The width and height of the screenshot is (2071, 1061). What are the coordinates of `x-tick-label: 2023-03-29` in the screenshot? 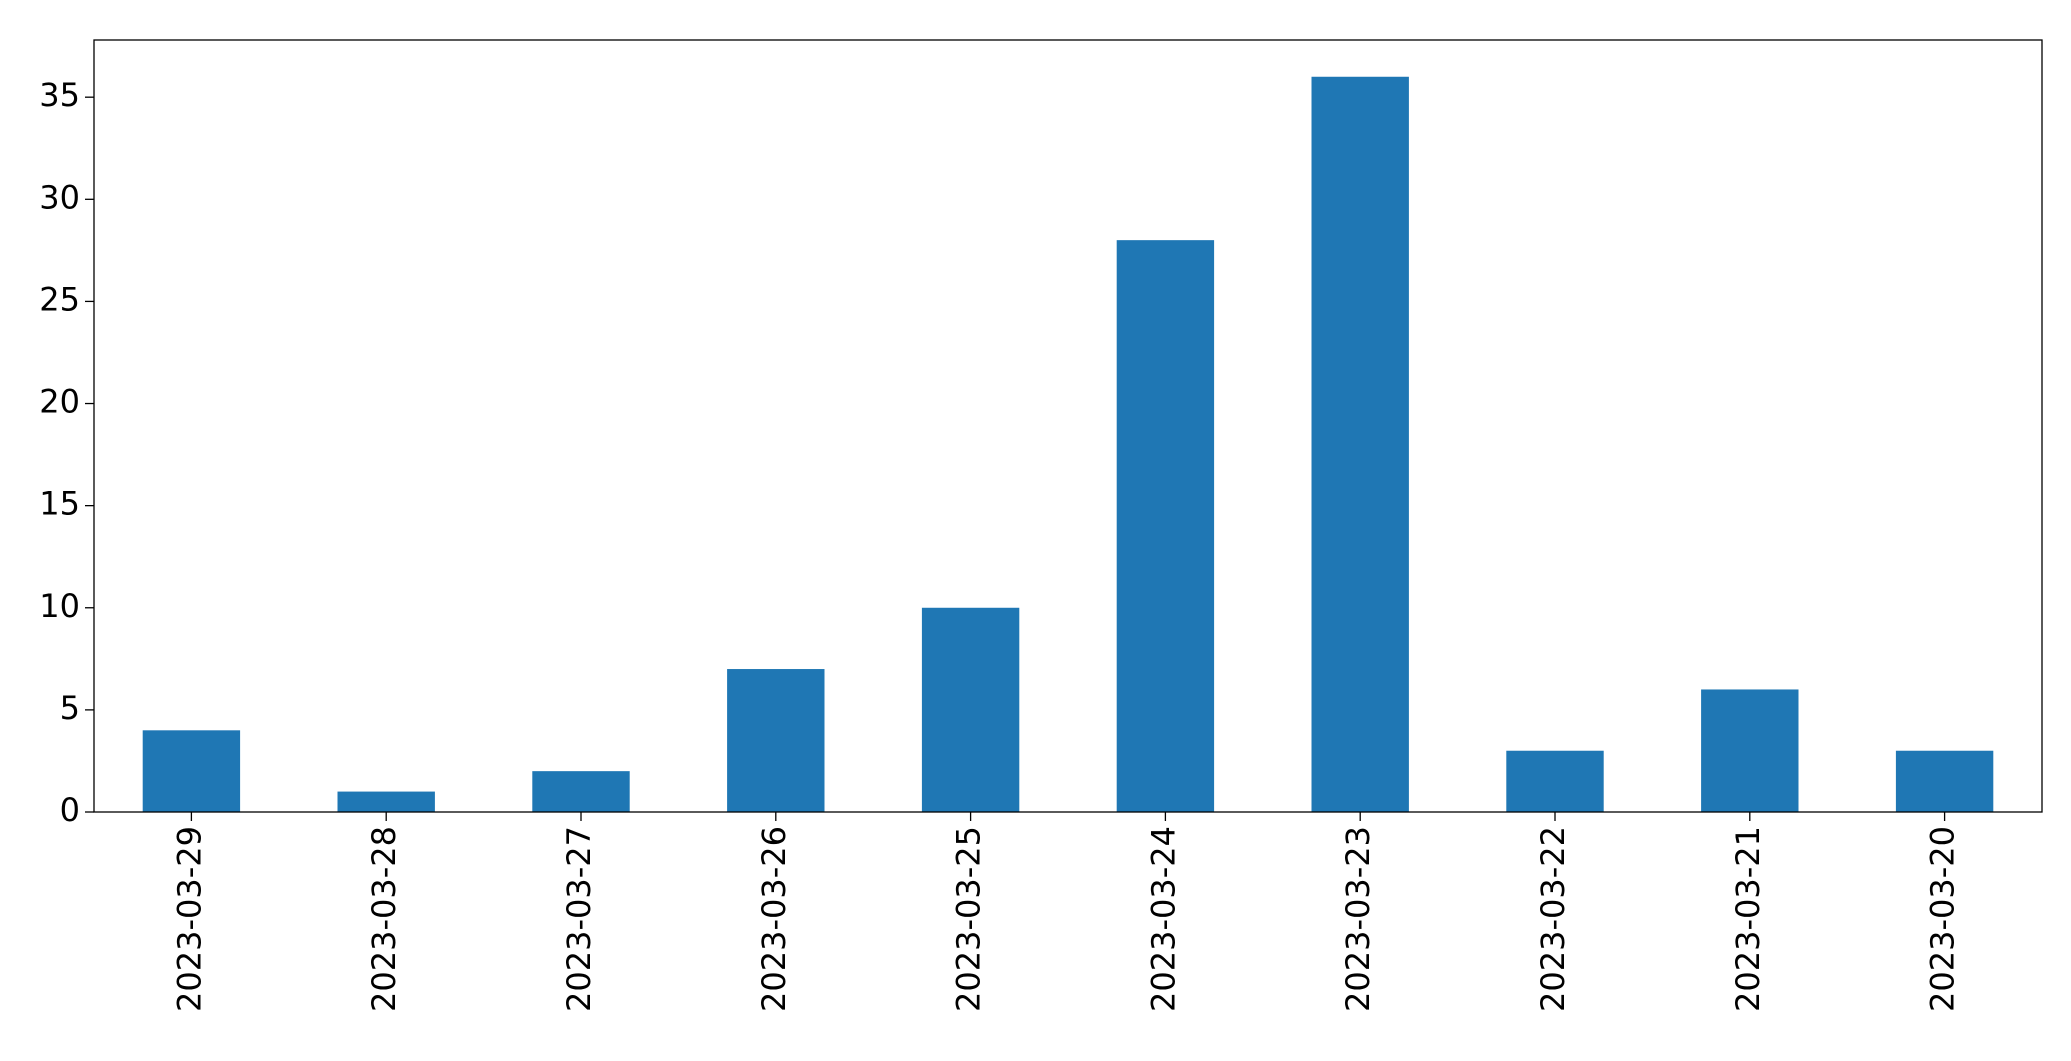 It's located at (189, 919).